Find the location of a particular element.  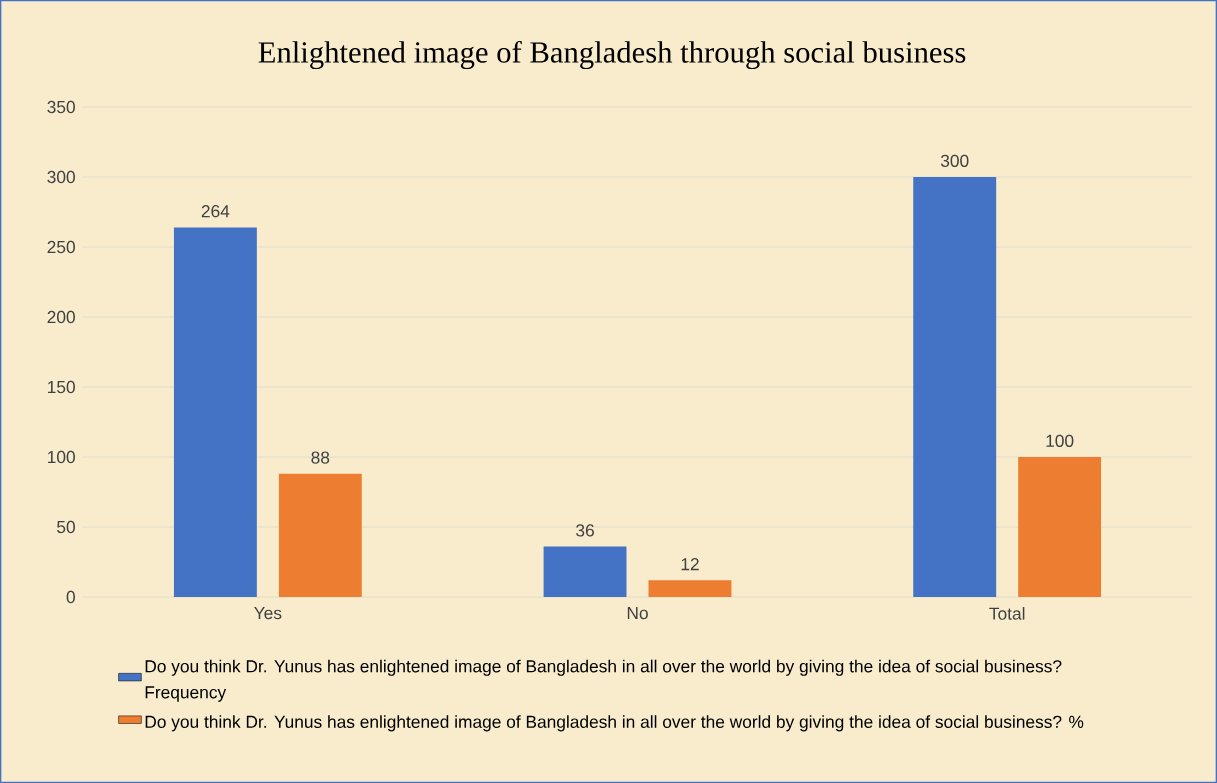

x-tick-label: Yes is located at coordinates (268, 613).